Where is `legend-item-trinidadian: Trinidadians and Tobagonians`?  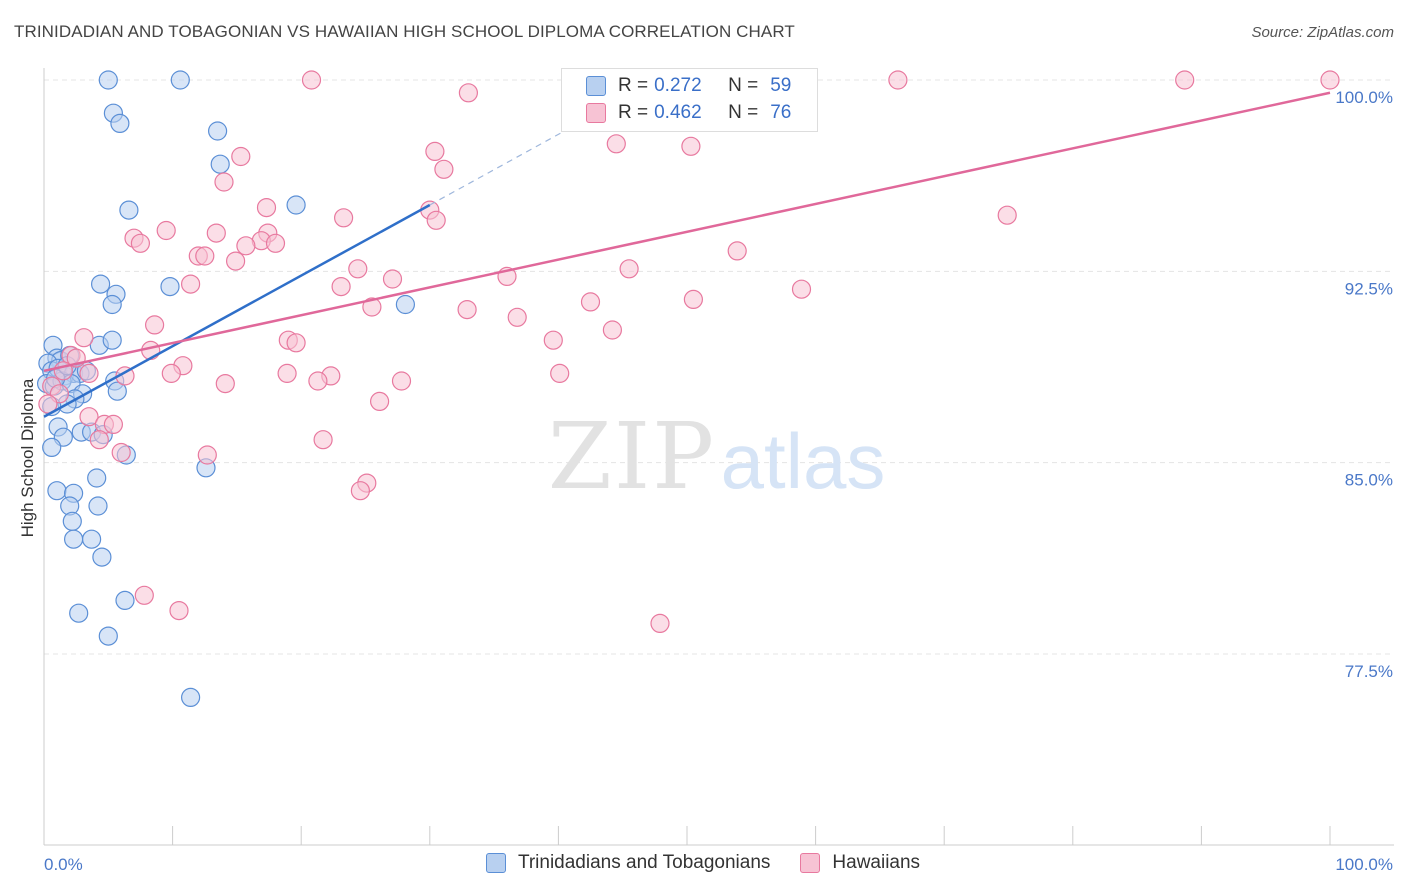
legend-item-trinidadian: Trinidadians and Tobagonians is located at coordinates (628, 863).